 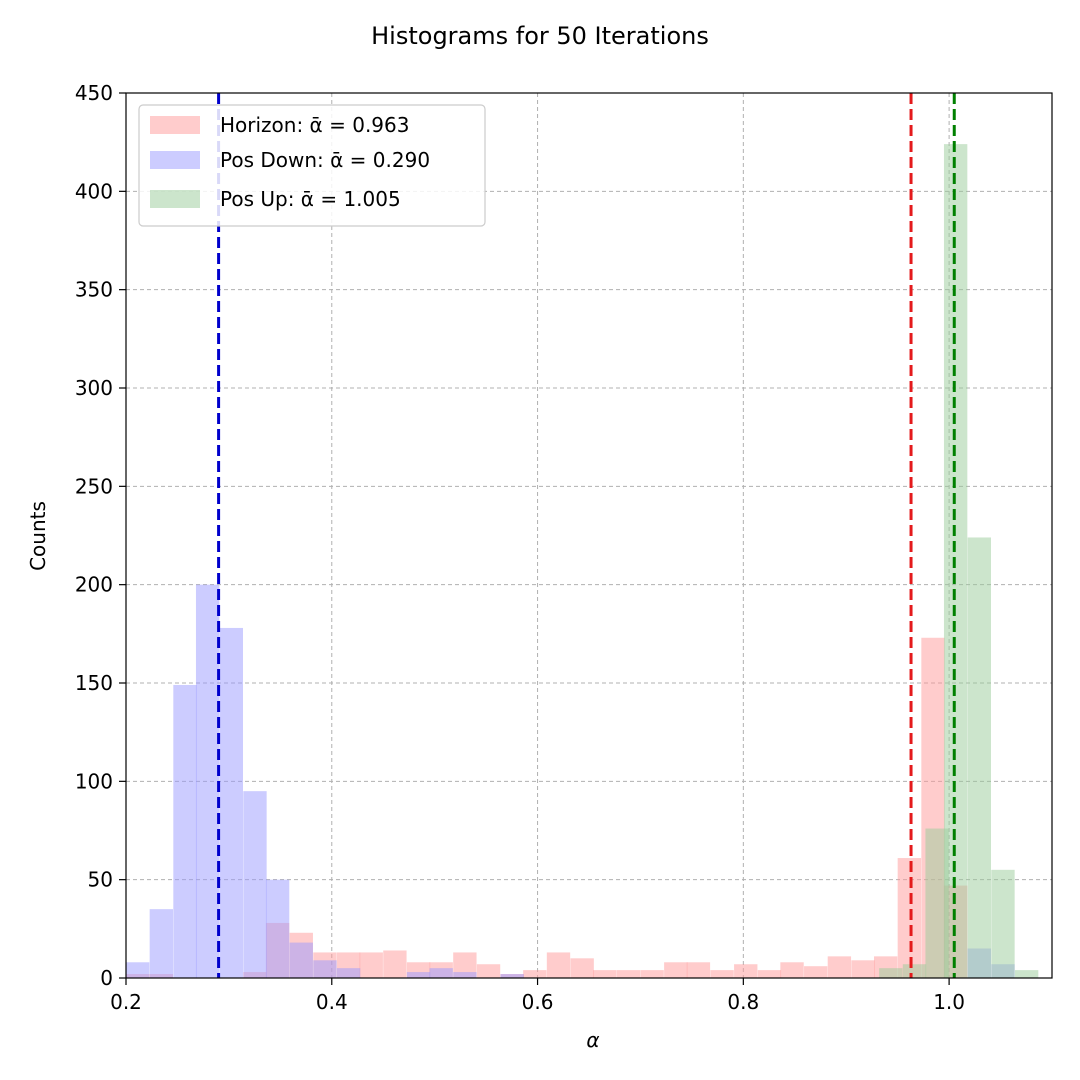 I want to click on y-tick-label: 300, so click(x=94, y=388).